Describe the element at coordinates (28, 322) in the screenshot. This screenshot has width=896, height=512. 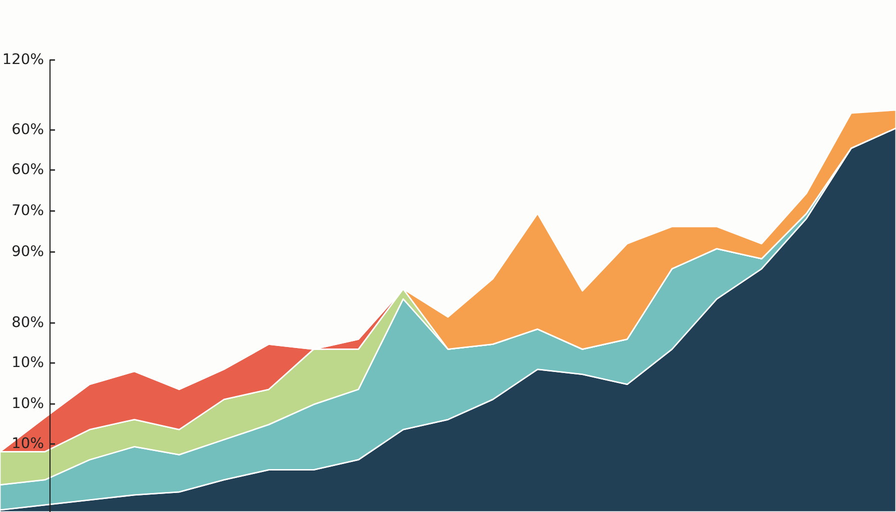
I see `annotation: 80%` at that location.